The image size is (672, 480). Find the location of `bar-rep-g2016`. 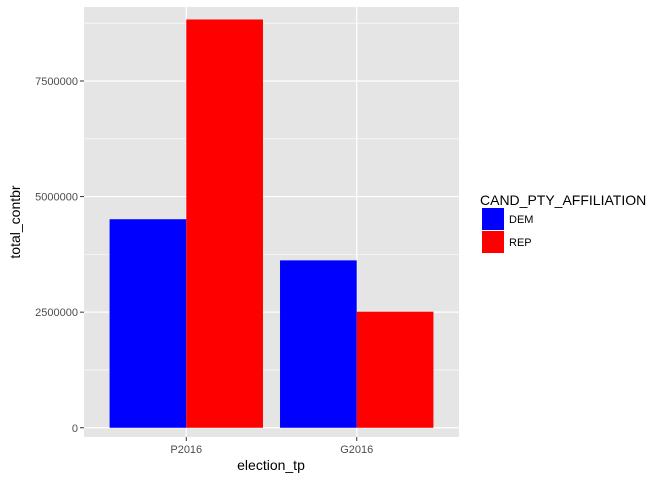

bar-rep-g2016 is located at coordinates (395, 369).